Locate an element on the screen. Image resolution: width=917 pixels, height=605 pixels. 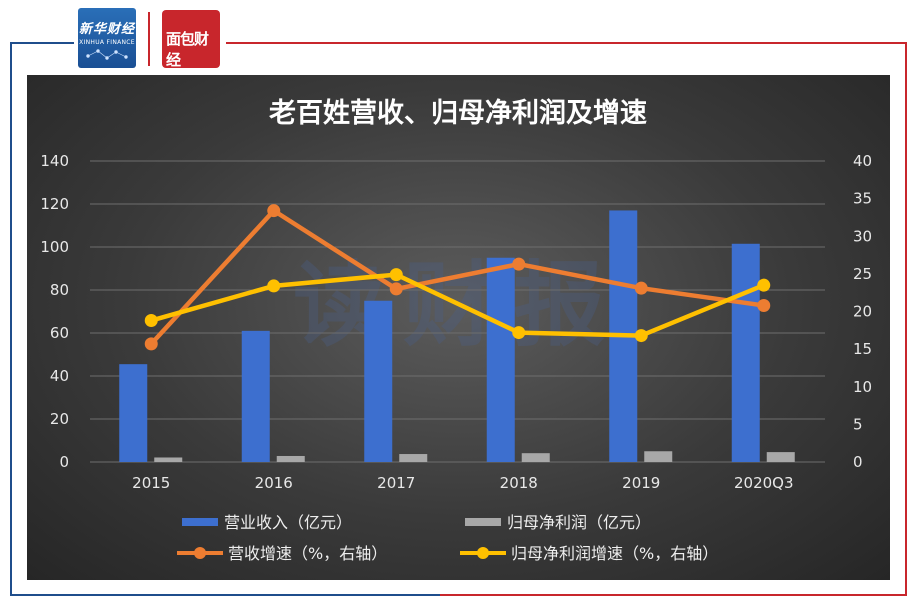
left-tick-label: 0 is located at coordinates (64, 462).